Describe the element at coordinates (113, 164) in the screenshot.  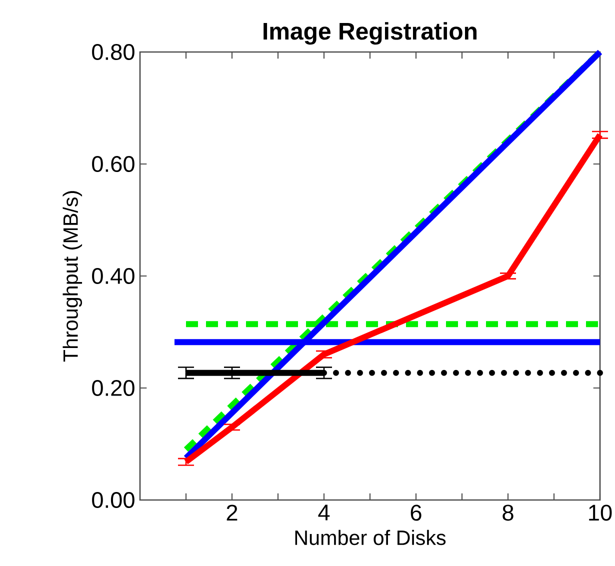
I see `y-tick-label: 0.60` at that location.